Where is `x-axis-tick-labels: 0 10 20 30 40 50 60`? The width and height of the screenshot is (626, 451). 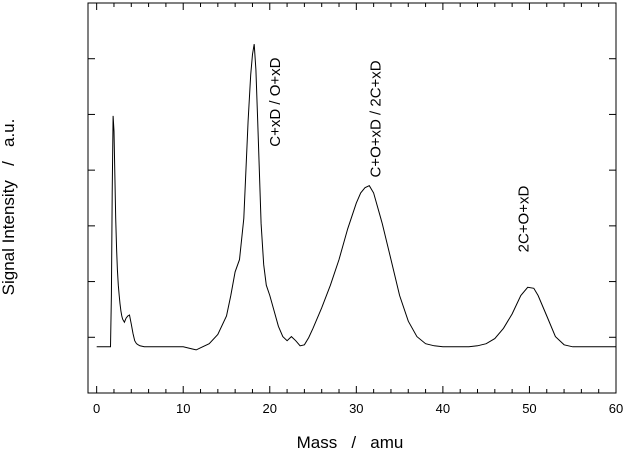 x-axis-tick-labels: 0 10 20 30 40 50 60 is located at coordinates (358, 408).